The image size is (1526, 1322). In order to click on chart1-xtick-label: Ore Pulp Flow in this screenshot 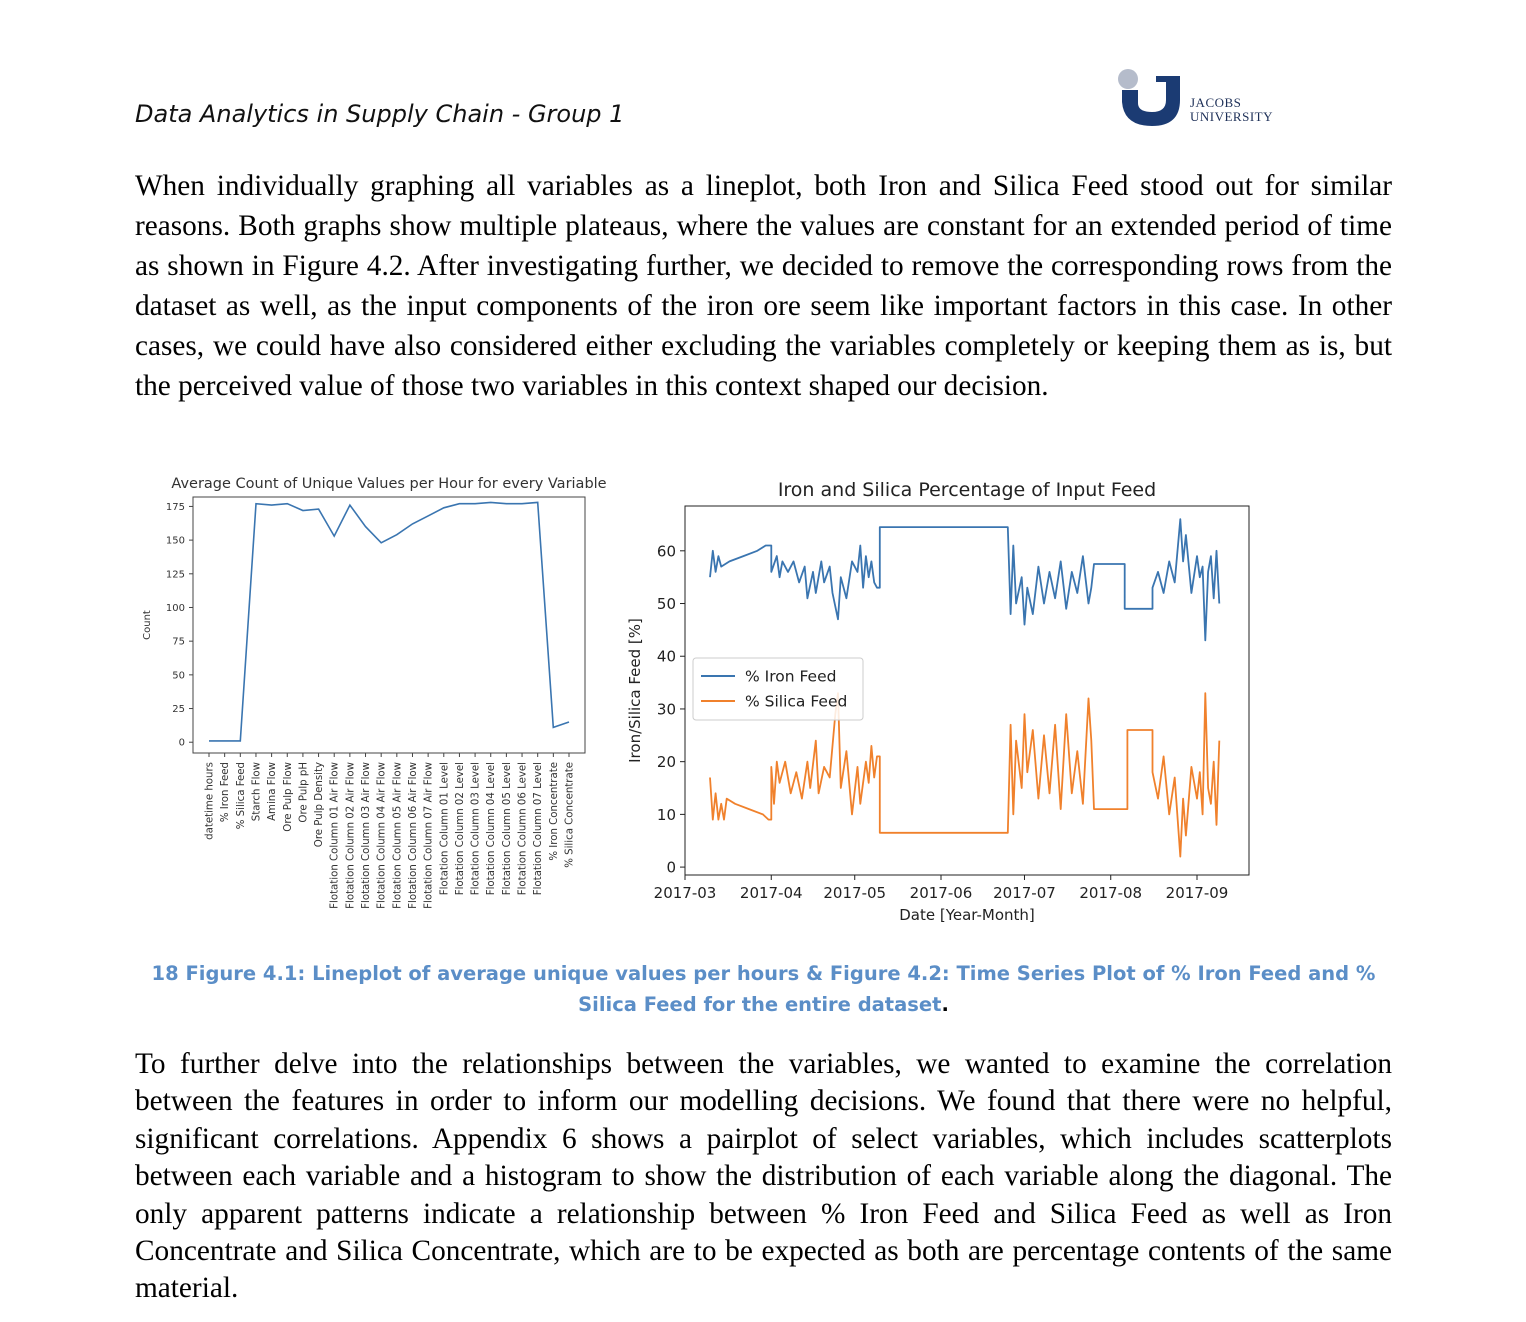, I will do `click(288, 797)`.